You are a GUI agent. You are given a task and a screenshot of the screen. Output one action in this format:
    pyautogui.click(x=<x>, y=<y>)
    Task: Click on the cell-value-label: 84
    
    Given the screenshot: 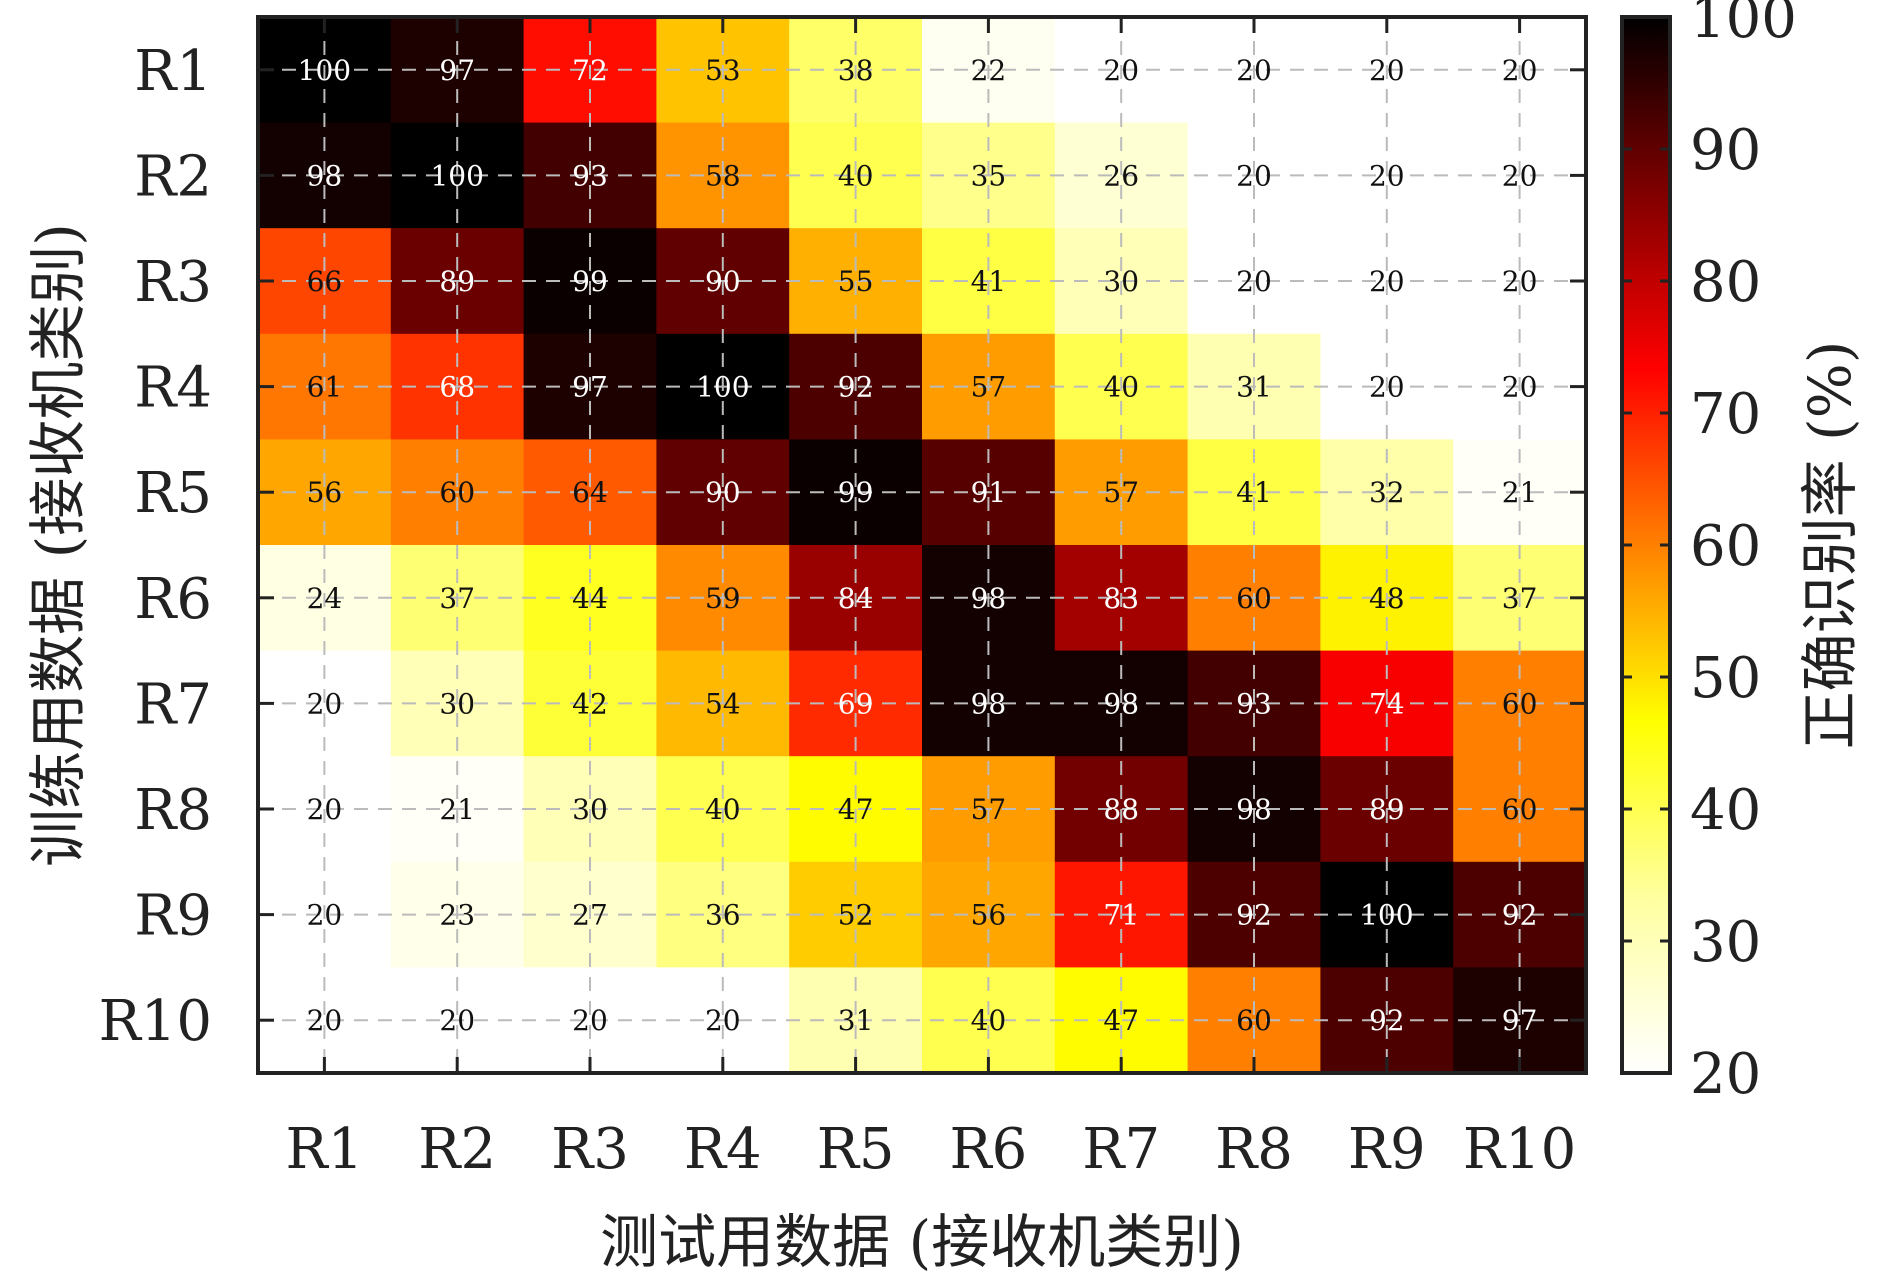 What is the action you would take?
    pyautogui.click(x=856, y=598)
    